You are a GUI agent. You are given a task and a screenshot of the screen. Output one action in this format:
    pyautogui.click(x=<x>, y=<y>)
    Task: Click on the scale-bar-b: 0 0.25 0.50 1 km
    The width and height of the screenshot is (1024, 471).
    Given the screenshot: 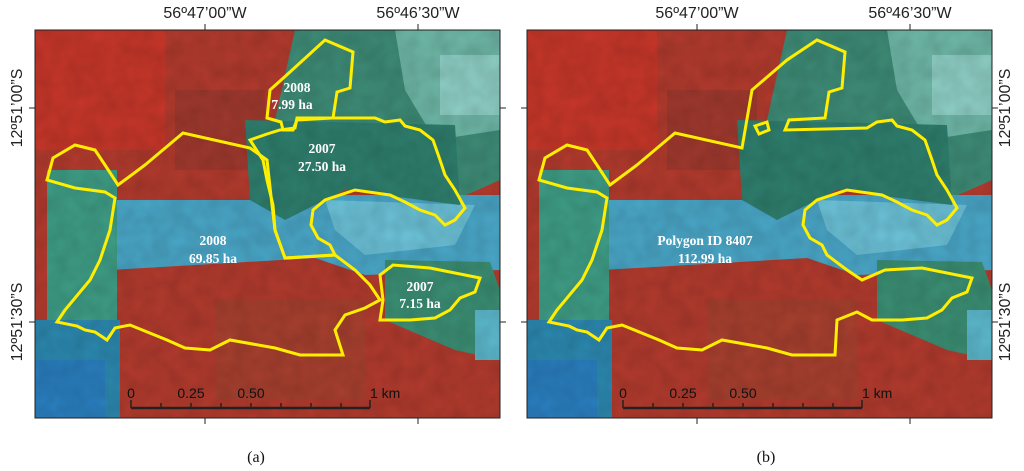 What is the action you would take?
    pyautogui.click(x=755, y=397)
    